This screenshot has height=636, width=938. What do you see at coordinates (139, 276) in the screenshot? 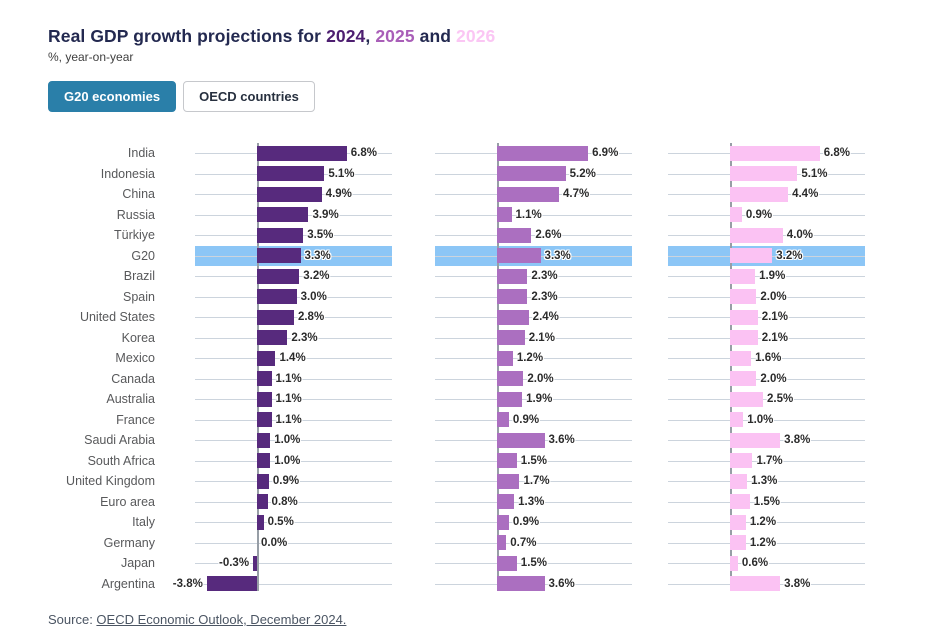
I see `country-label: Brazil` at bounding box center [139, 276].